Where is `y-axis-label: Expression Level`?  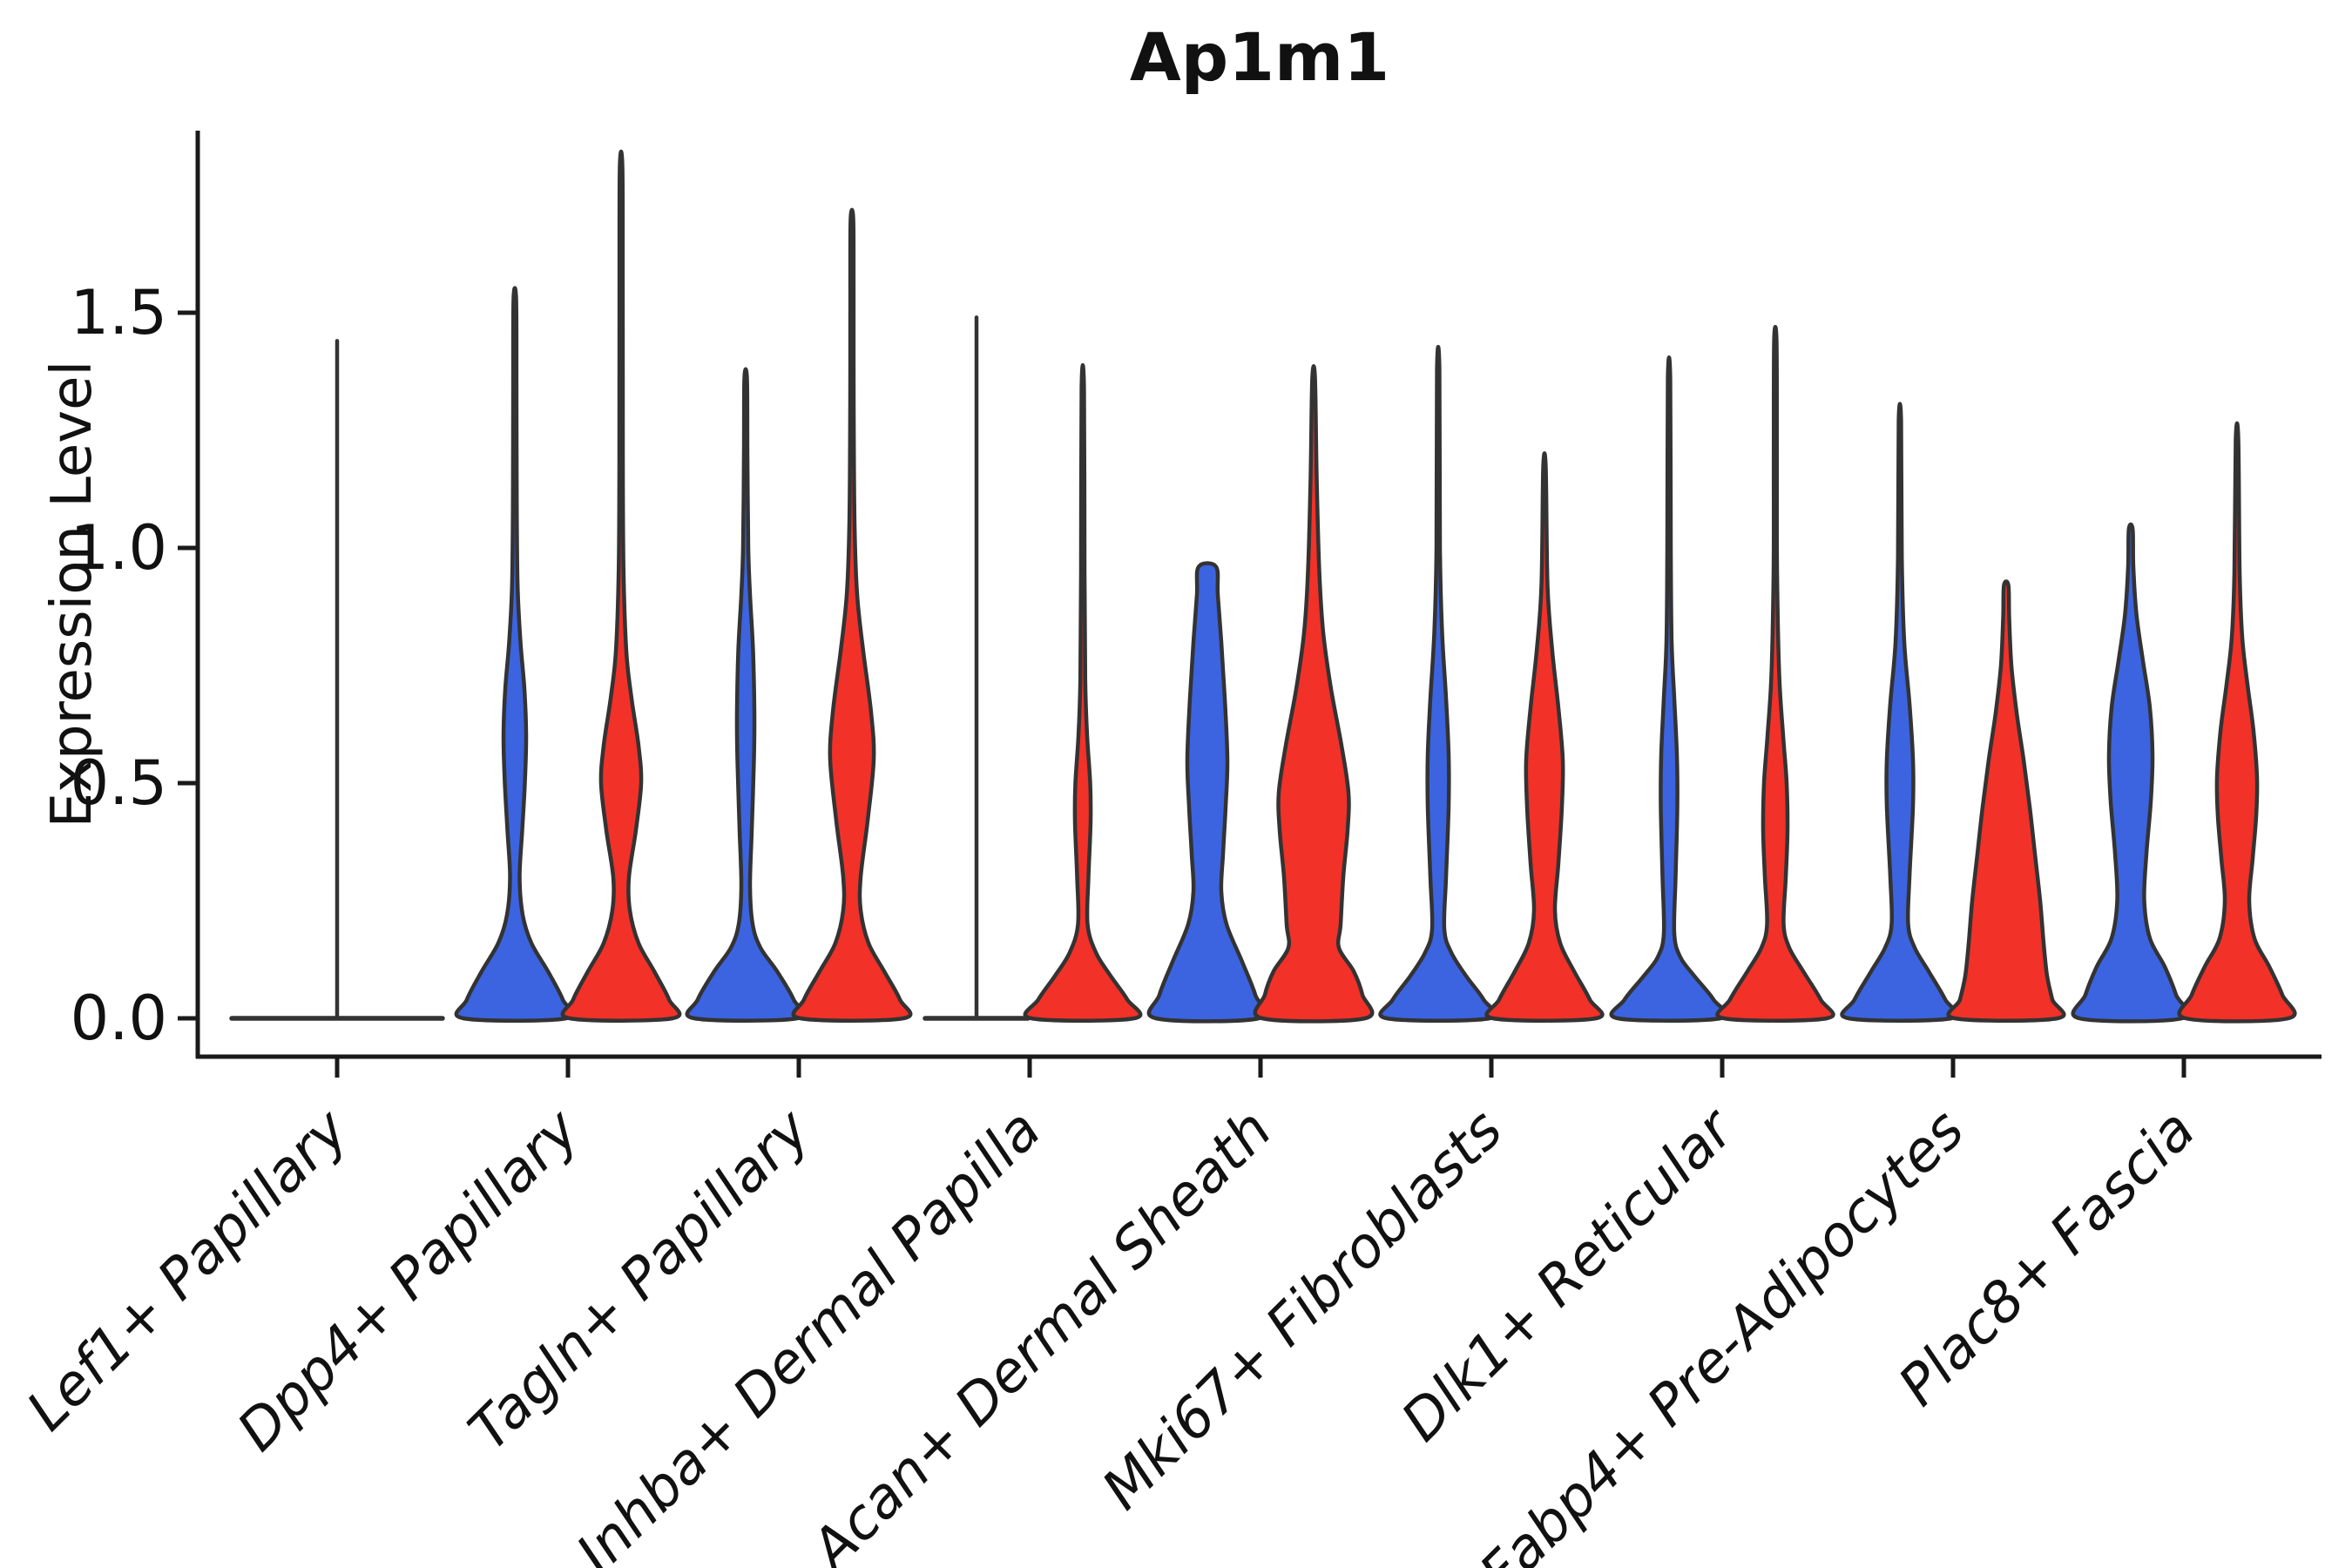
y-axis-label: Expression Level is located at coordinates (72, 594).